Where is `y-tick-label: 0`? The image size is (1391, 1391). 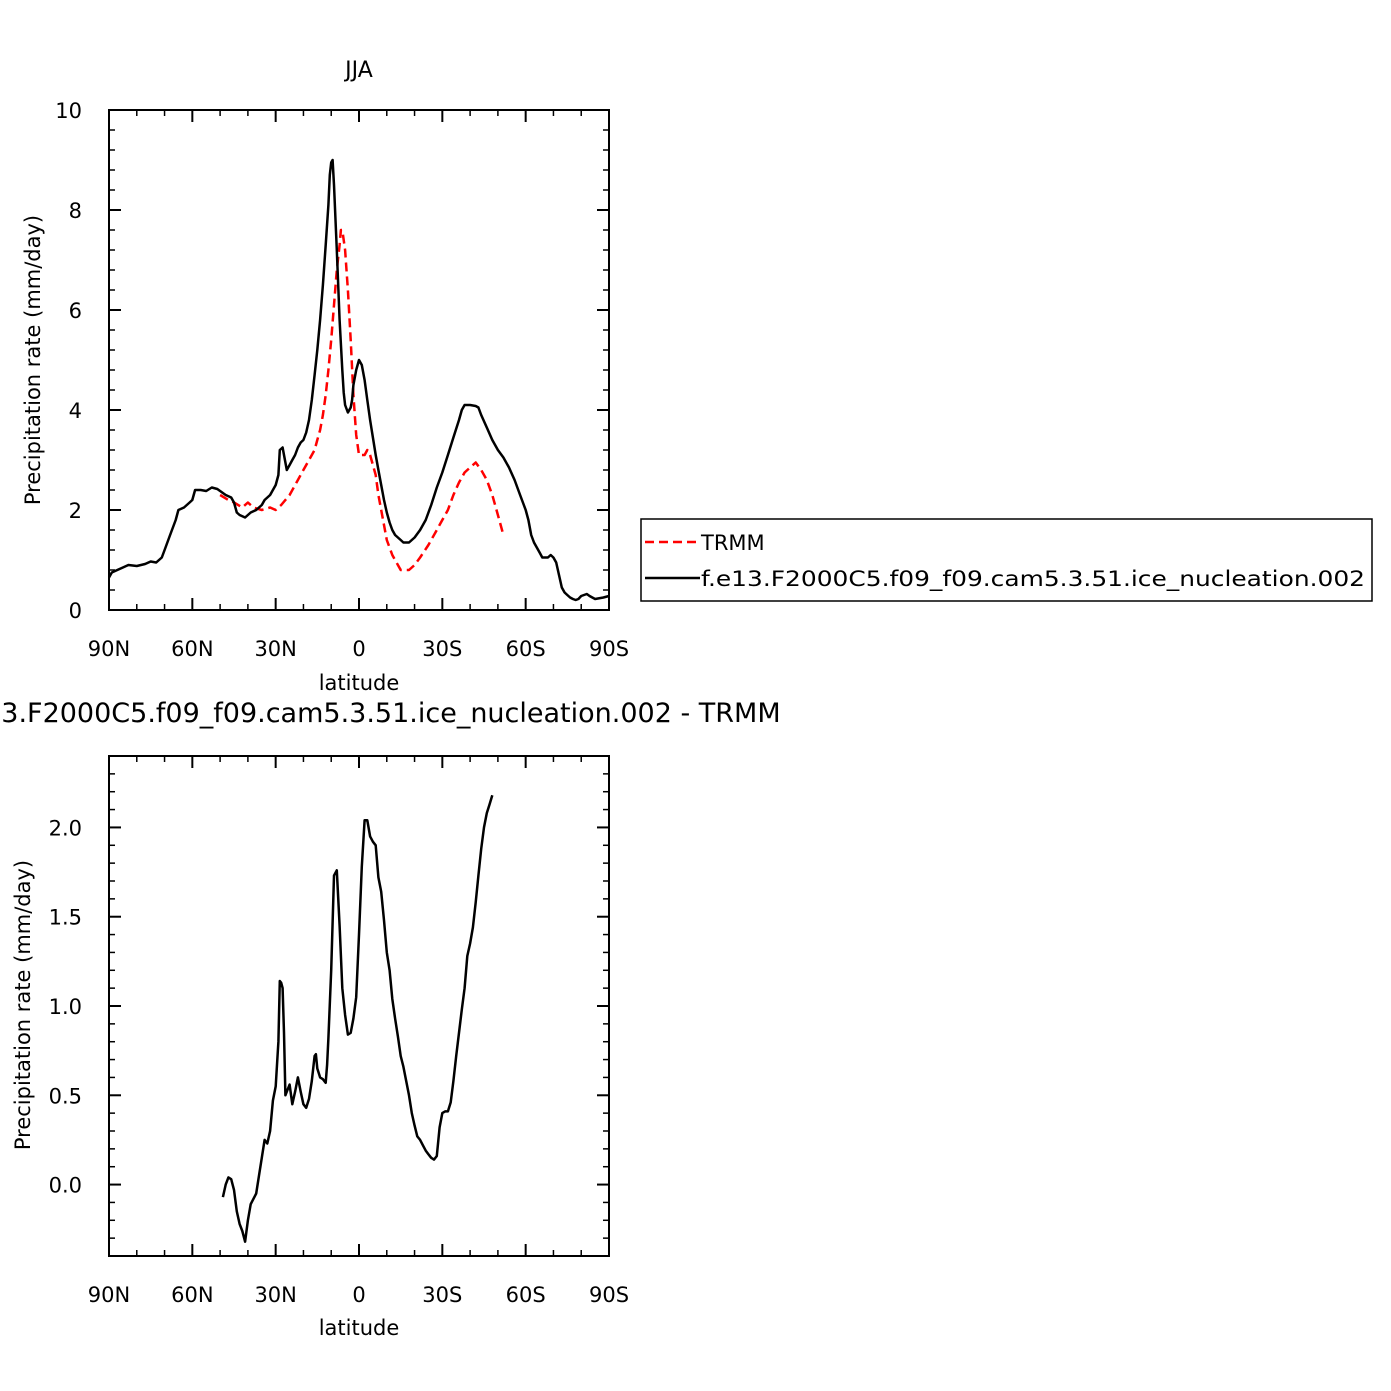
y-tick-label: 0 is located at coordinates (75, 611).